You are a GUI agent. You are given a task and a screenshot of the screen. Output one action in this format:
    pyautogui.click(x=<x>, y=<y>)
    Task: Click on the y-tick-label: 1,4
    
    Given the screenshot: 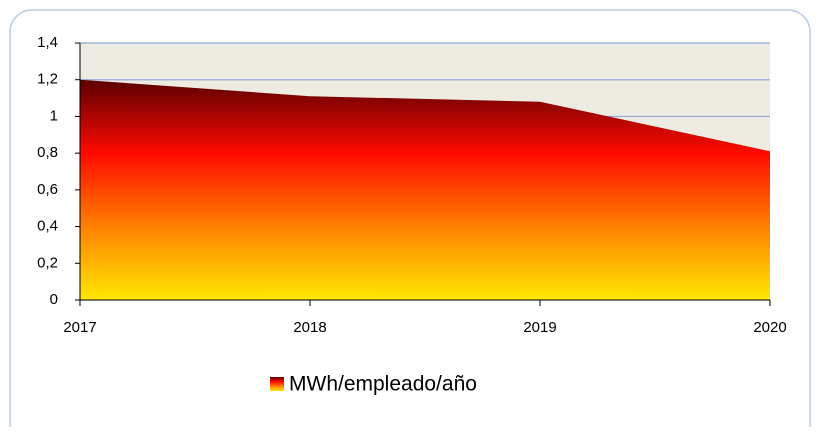 What is the action you would take?
    pyautogui.click(x=47, y=42)
    